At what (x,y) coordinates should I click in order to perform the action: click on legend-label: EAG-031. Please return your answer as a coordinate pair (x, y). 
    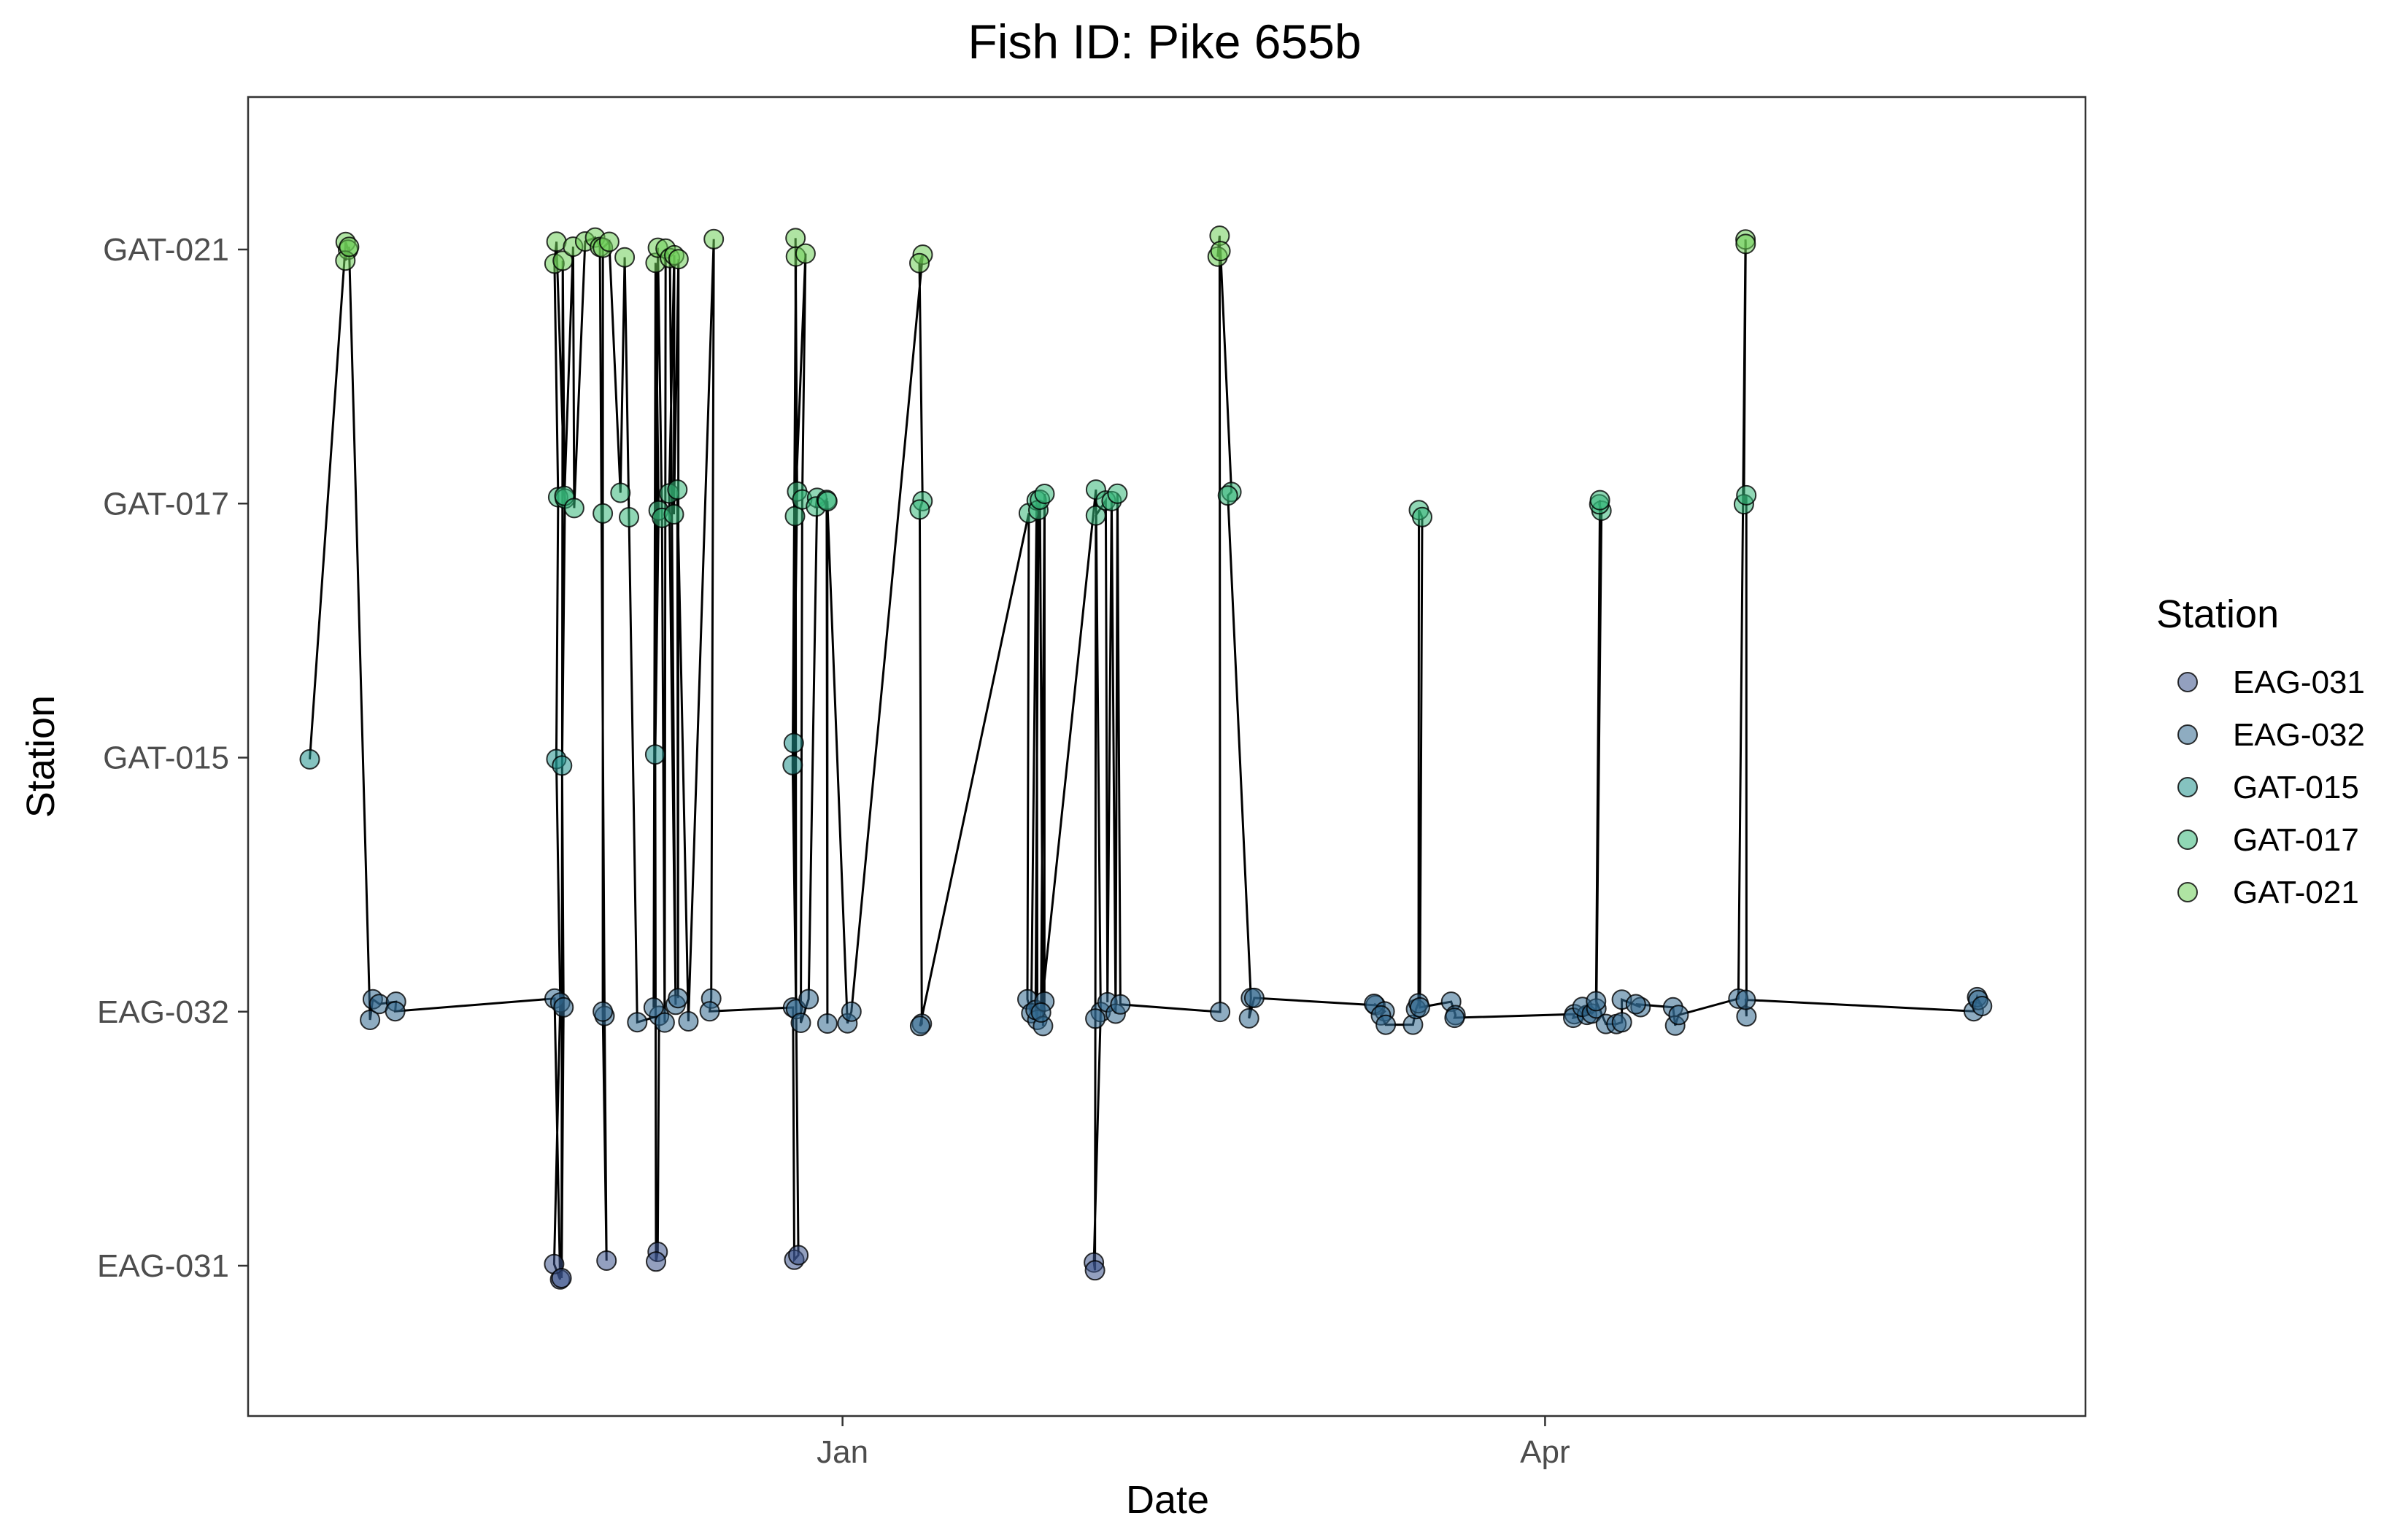
    Looking at the image, I should click on (2299, 683).